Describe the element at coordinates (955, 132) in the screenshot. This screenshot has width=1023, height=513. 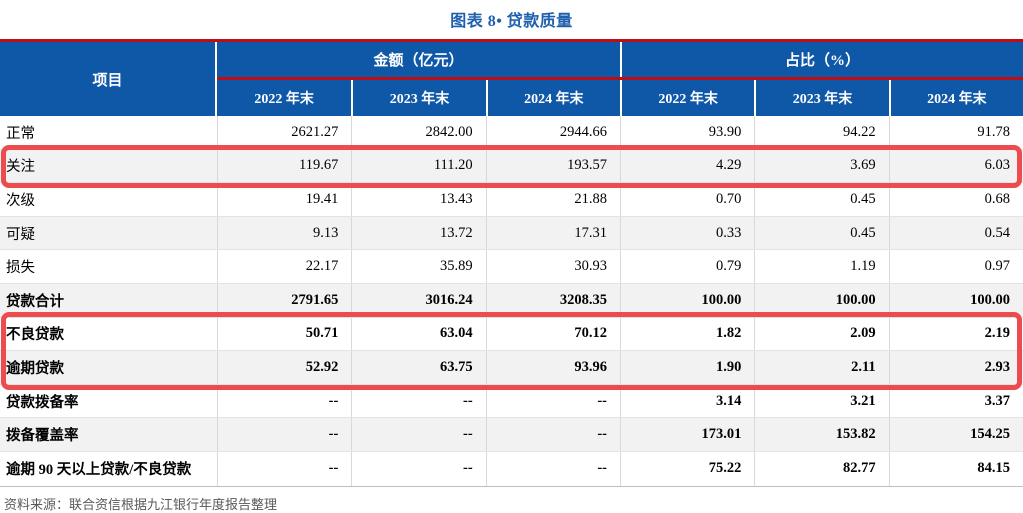
I see `cell: 91.78` at that location.